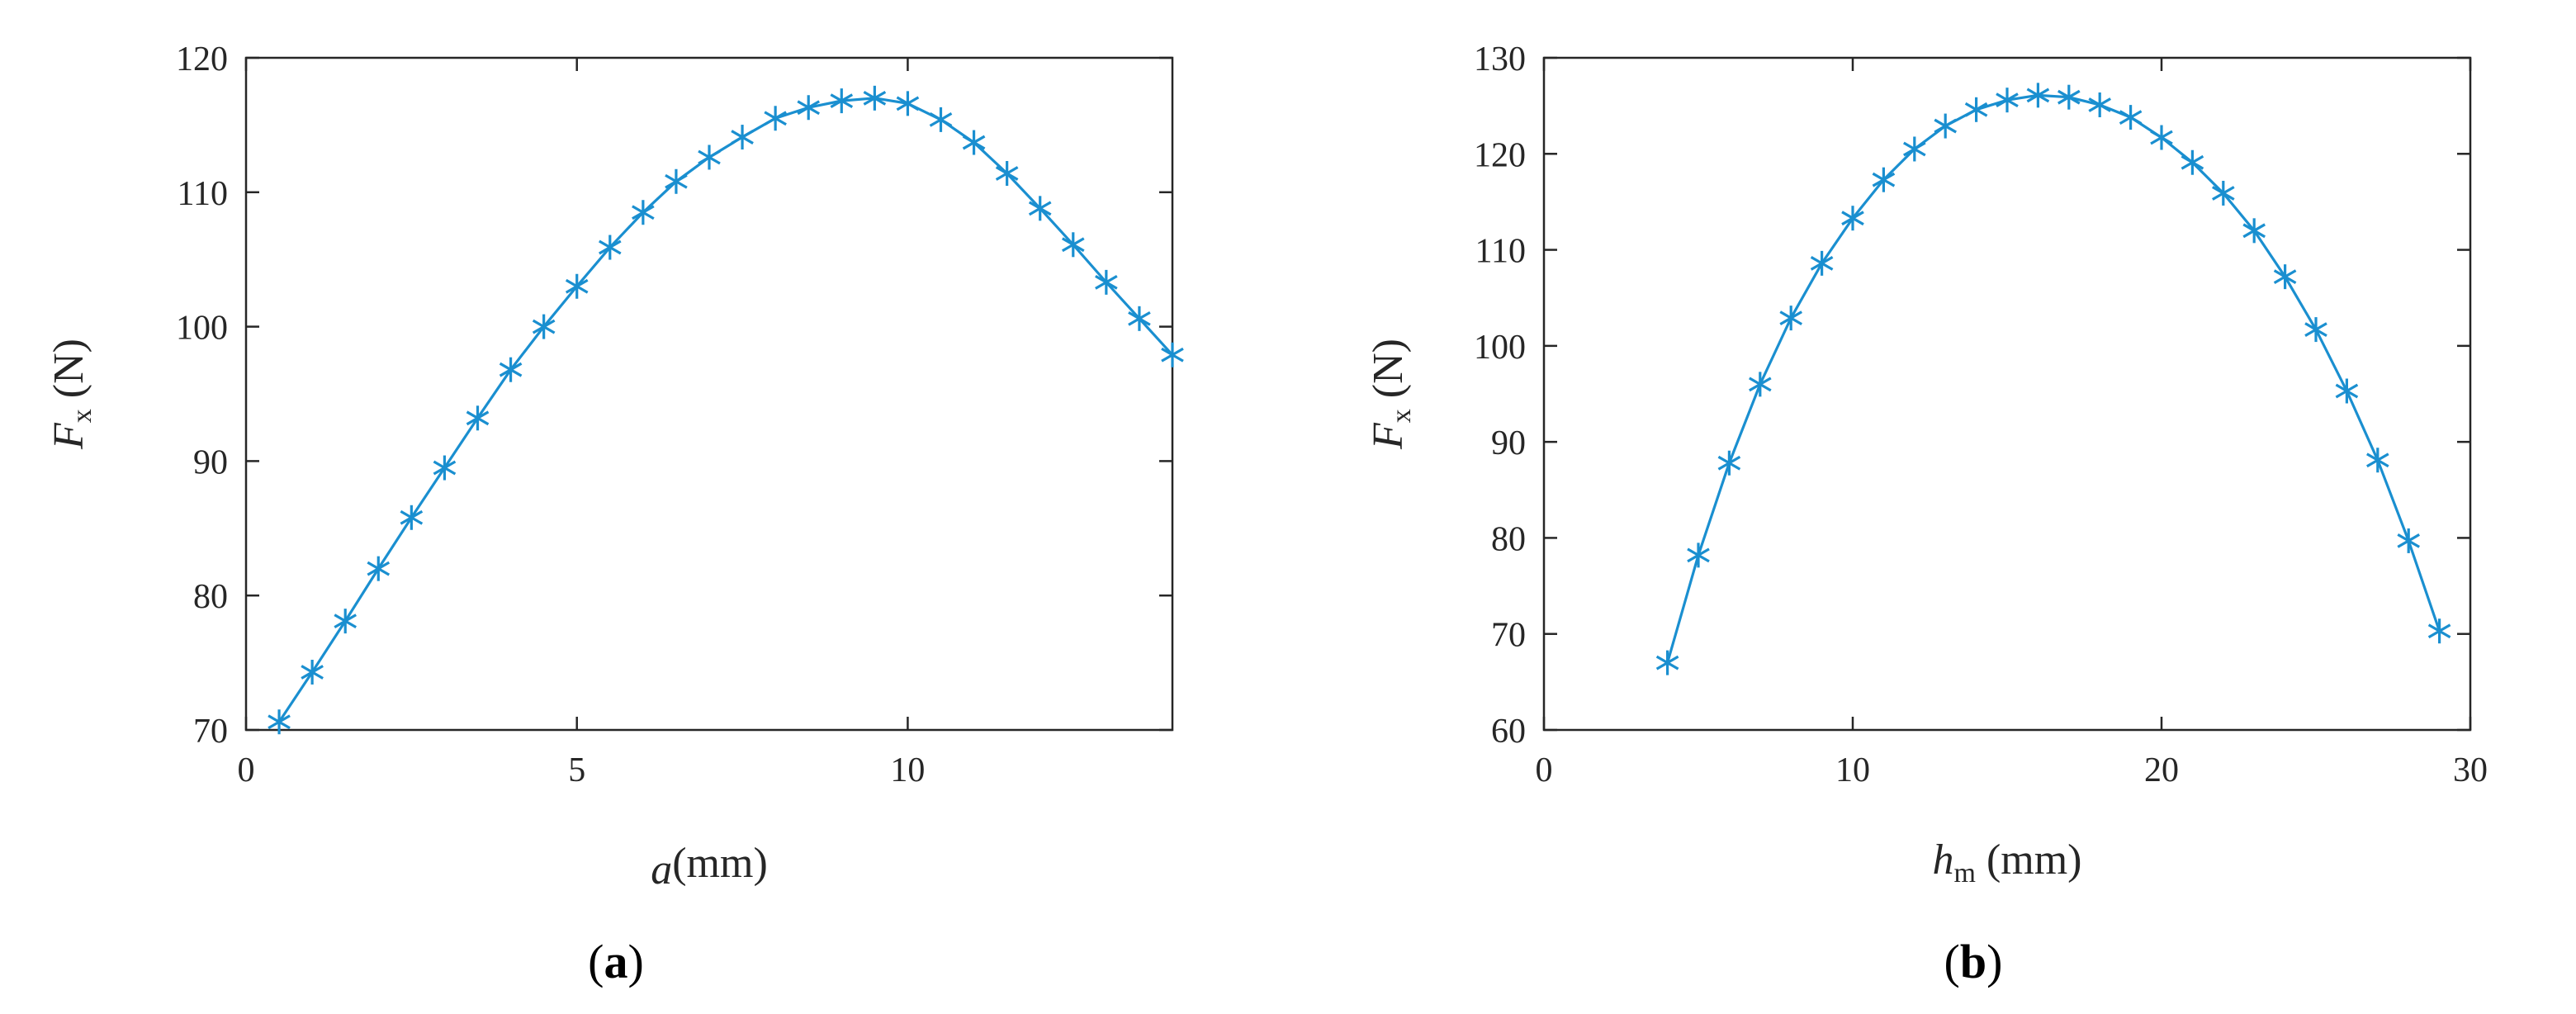 The image size is (2576, 1014). I want to click on chart-a-y-axis-symbol: F, so click(68, 436).